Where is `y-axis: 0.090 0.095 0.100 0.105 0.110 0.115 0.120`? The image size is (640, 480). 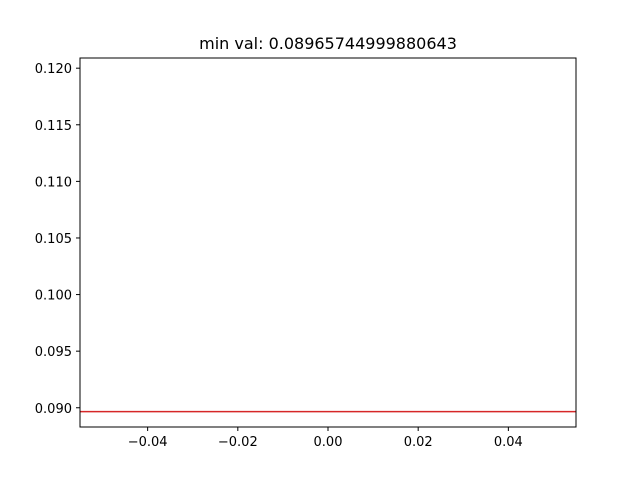
y-axis: 0.090 0.095 0.100 0.105 0.110 0.115 0.120 is located at coordinates (57, 239).